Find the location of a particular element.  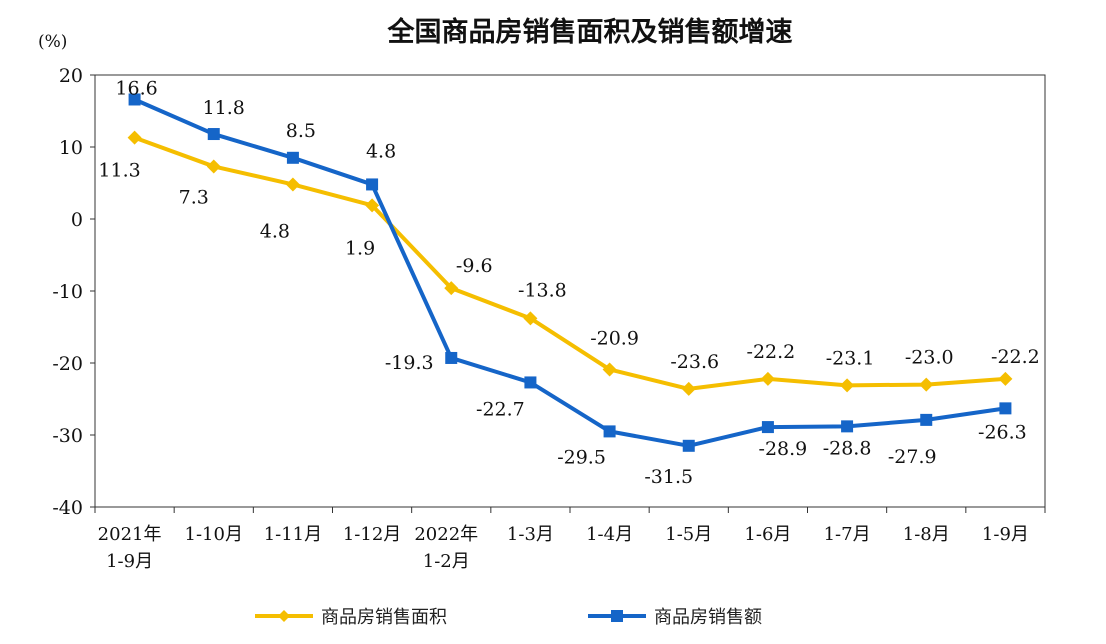

data-label: 16.6 is located at coordinates (136, 88).